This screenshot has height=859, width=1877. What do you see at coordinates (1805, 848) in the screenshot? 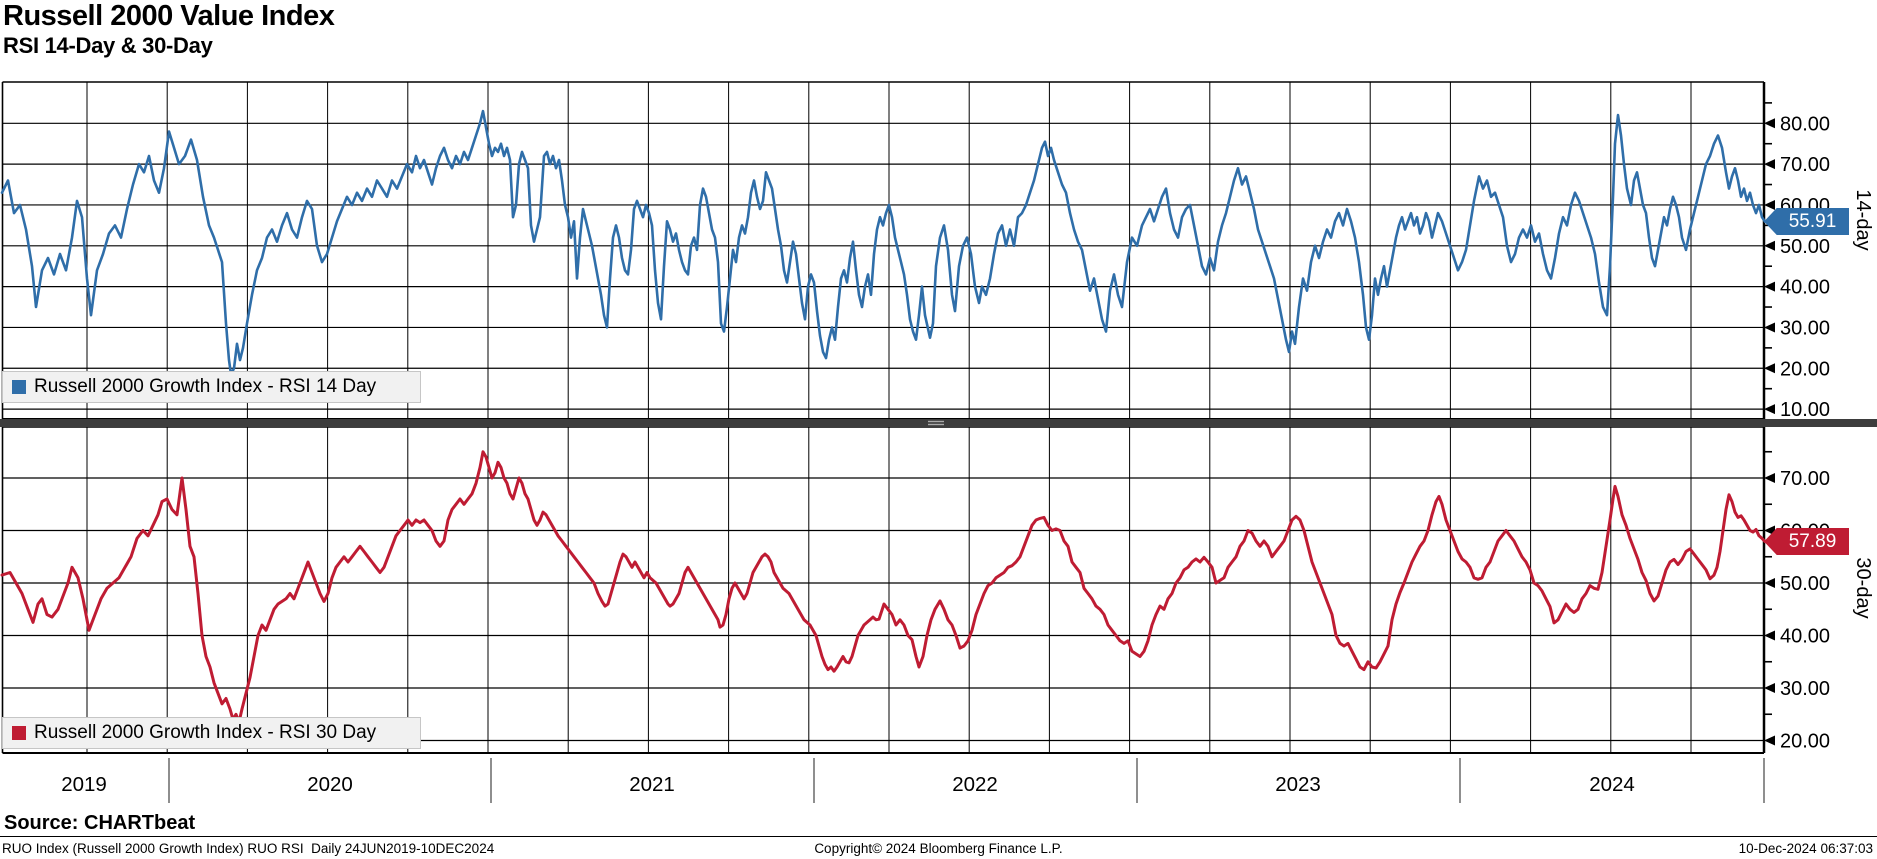
I see `footer-timestamp: 10-Dec-2024 06:37:03` at bounding box center [1805, 848].